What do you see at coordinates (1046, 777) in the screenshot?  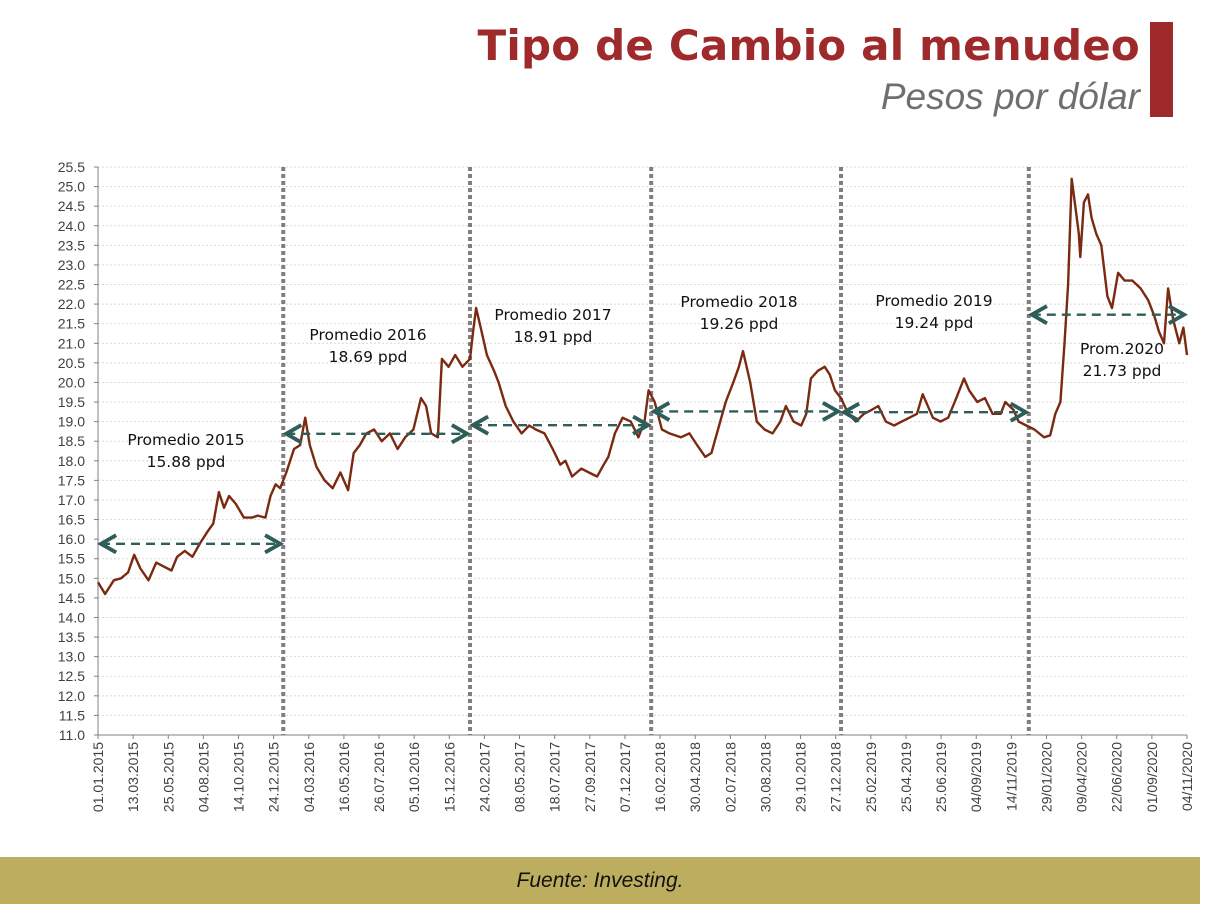 I see `x-tick-label: 29/01/2020` at bounding box center [1046, 777].